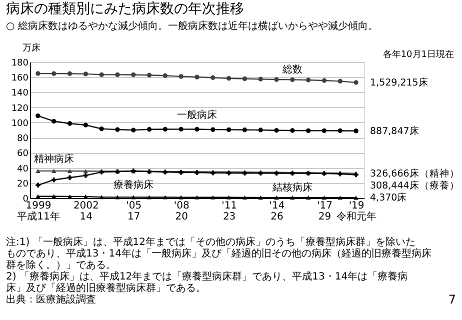 The width and height of the screenshot is (462, 320). Describe the element at coordinates (54, 158) in the screenshot. I see `series-label: 精神病床` at that location.